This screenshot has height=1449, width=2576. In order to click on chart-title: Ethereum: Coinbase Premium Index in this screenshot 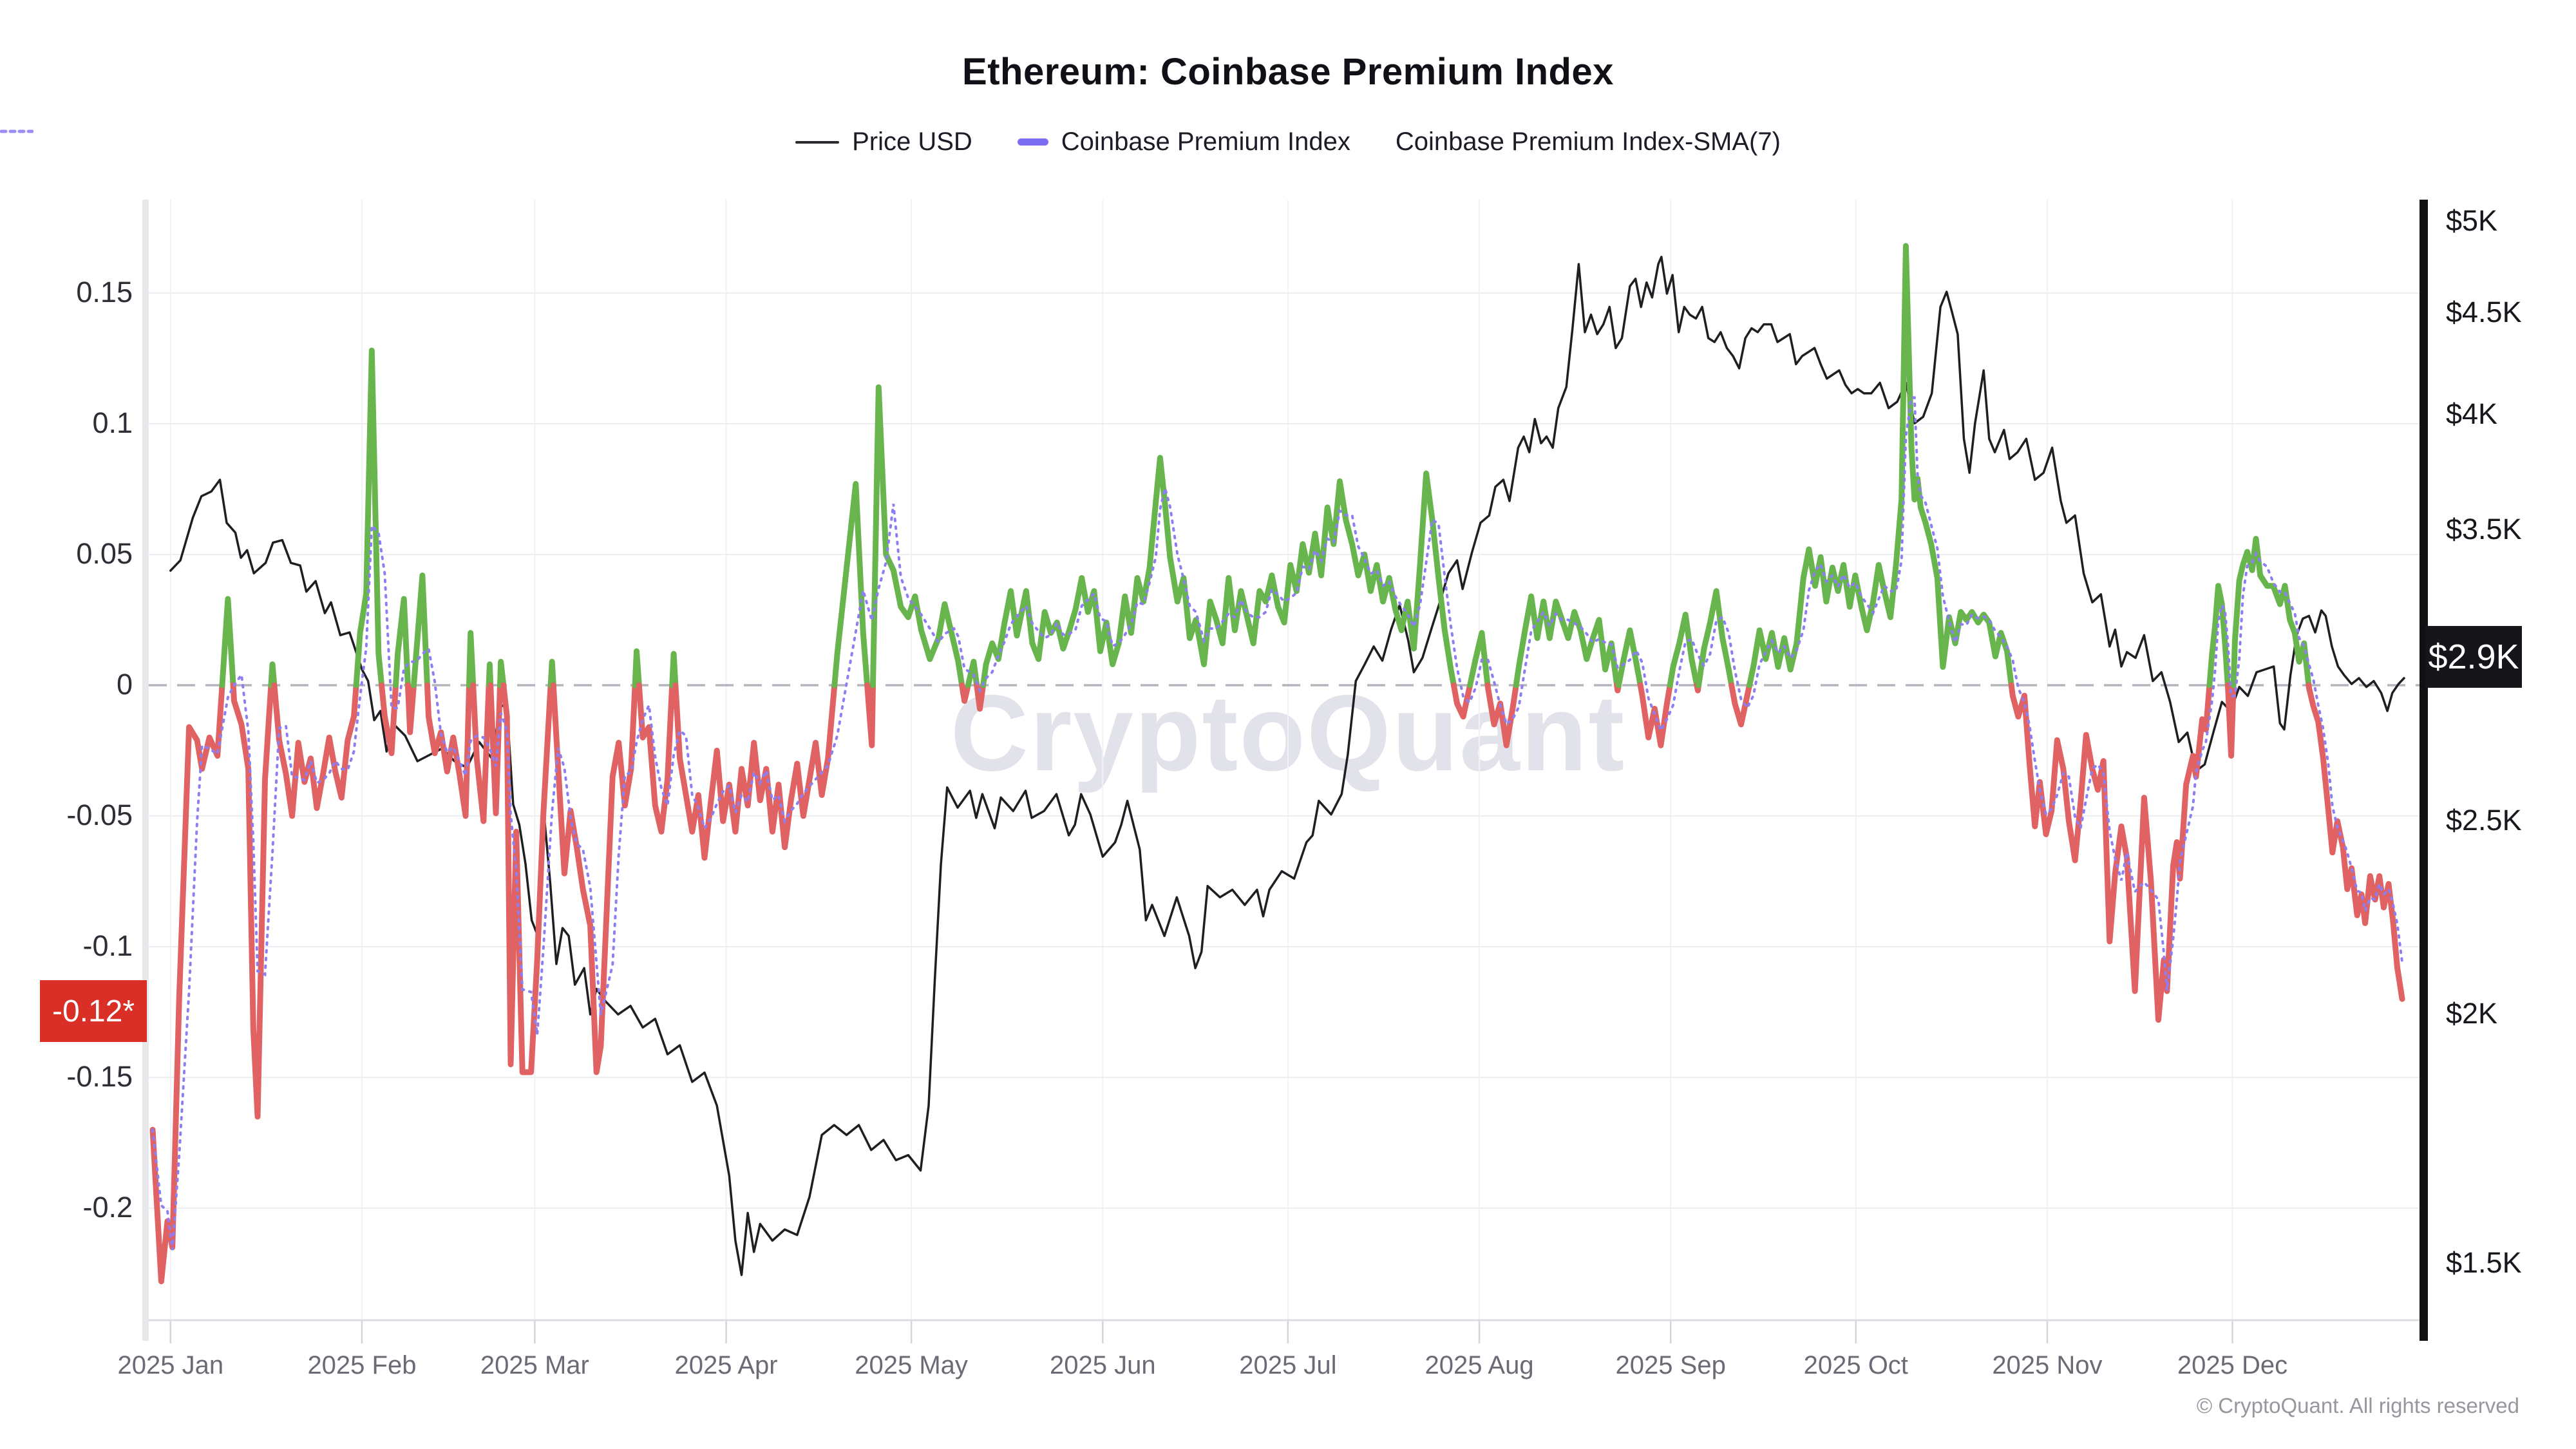, I will do `click(1288, 72)`.